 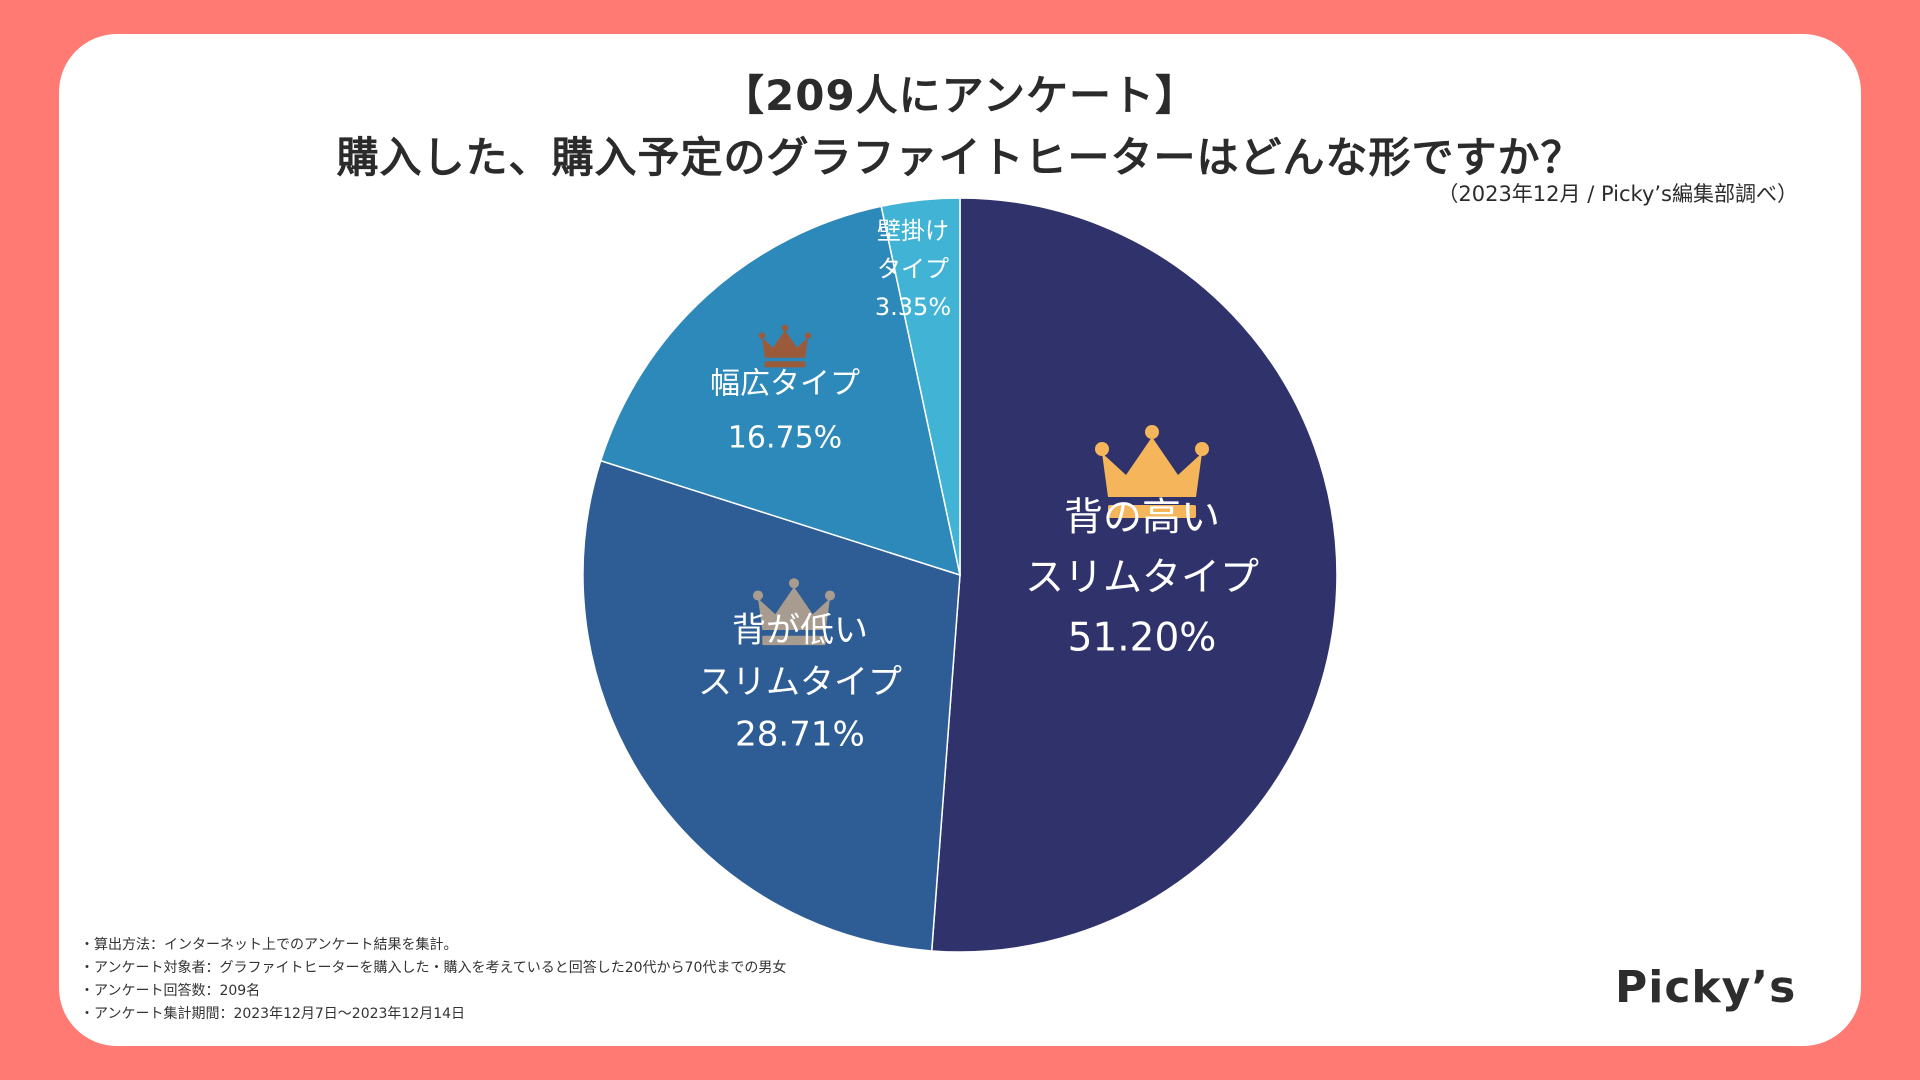 I want to click on slice-label-2-line-1: 背が低い, so click(x=800, y=631).